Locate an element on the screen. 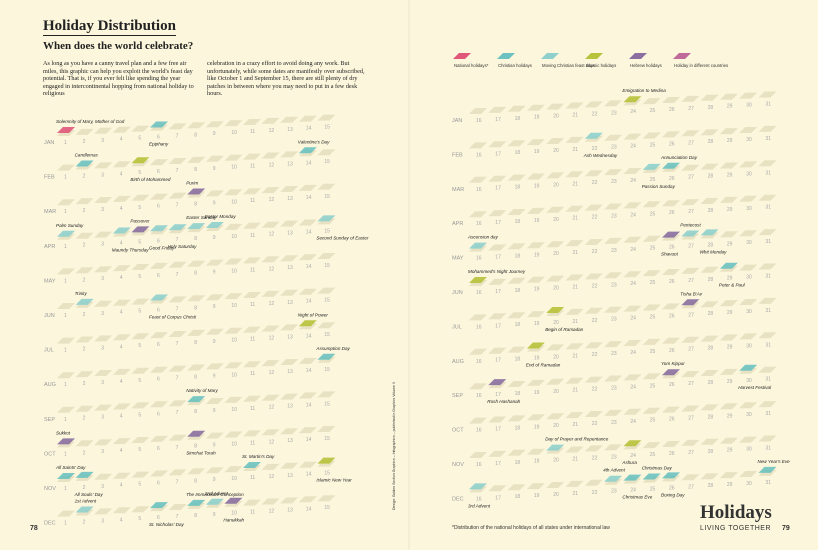 This screenshot has height=550, width=818. day-number: 25 is located at coordinates (653, 146).